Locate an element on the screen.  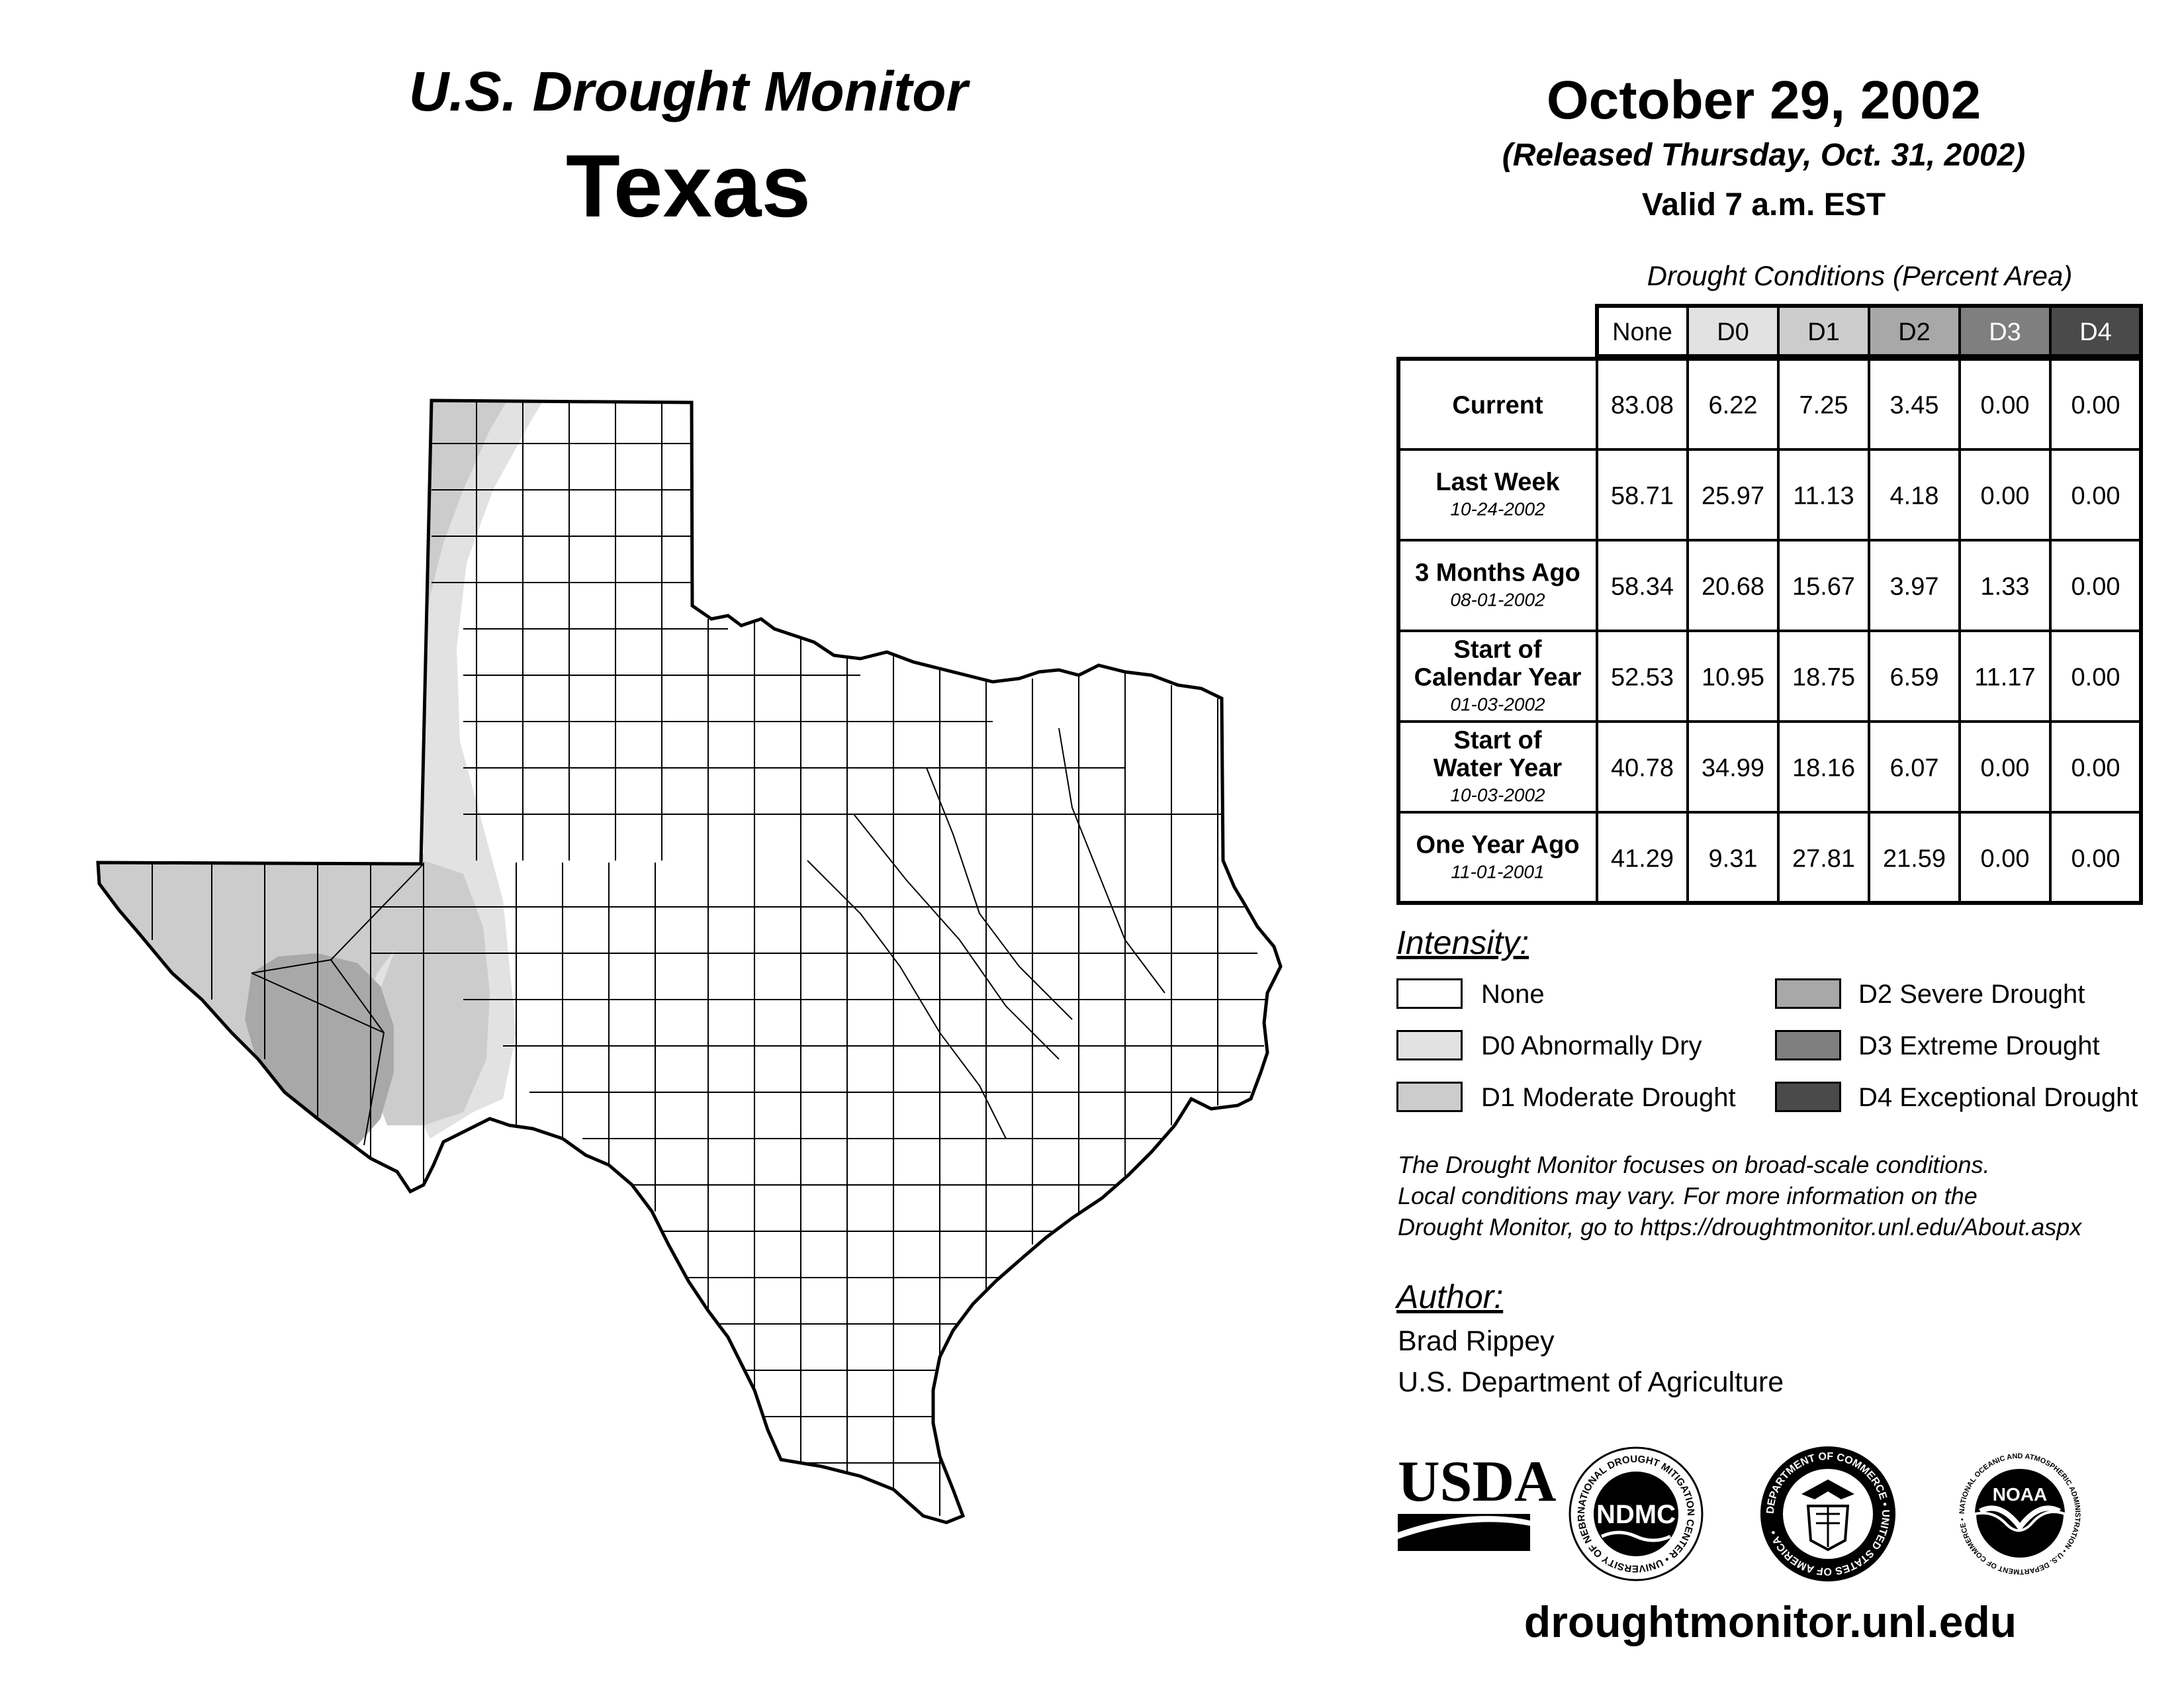
value-text: 27.81 is located at coordinates (1823, 859).